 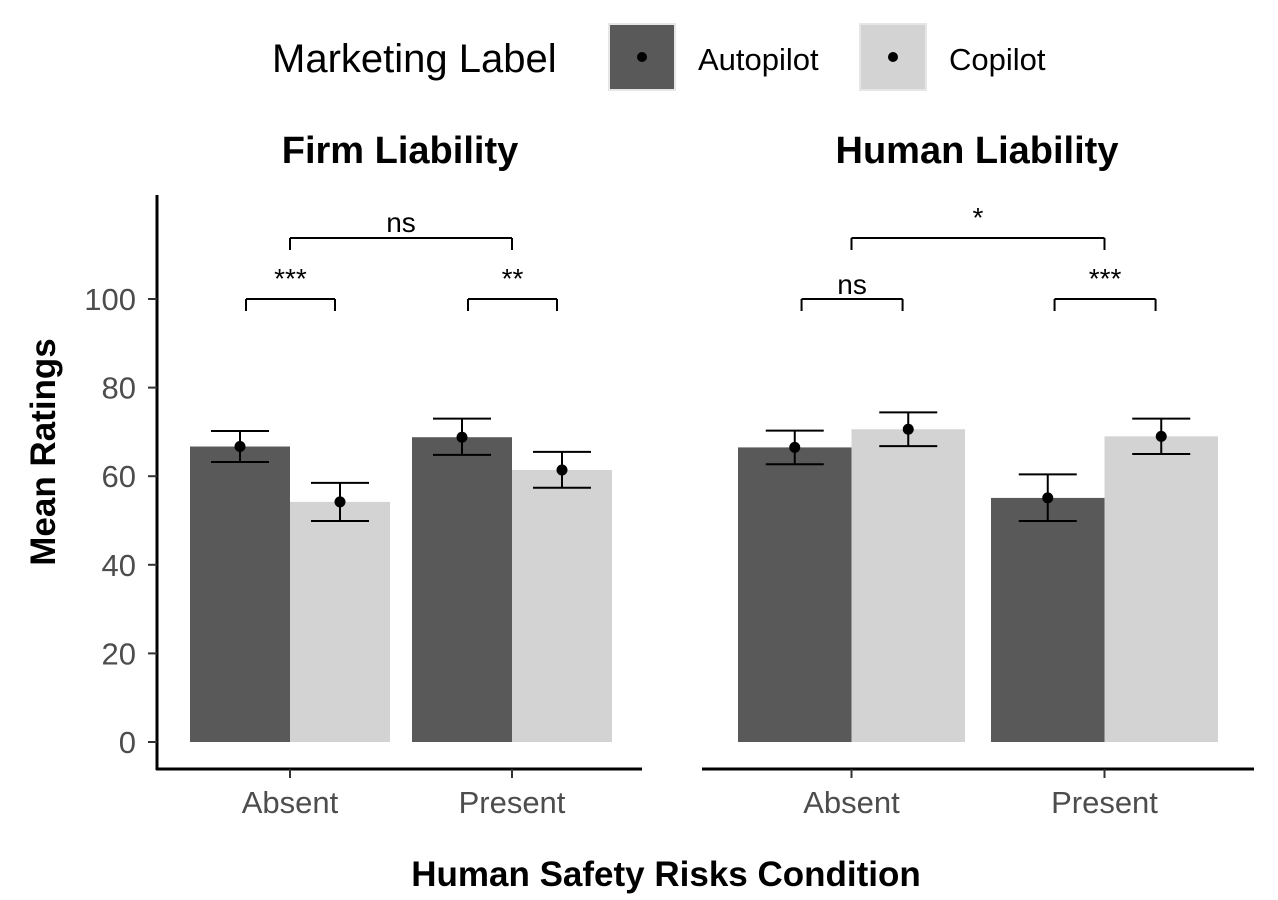 What do you see at coordinates (851, 802) in the screenshot?
I see `human-liability-x-tick-label-absent: Absent` at bounding box center [851, 802].